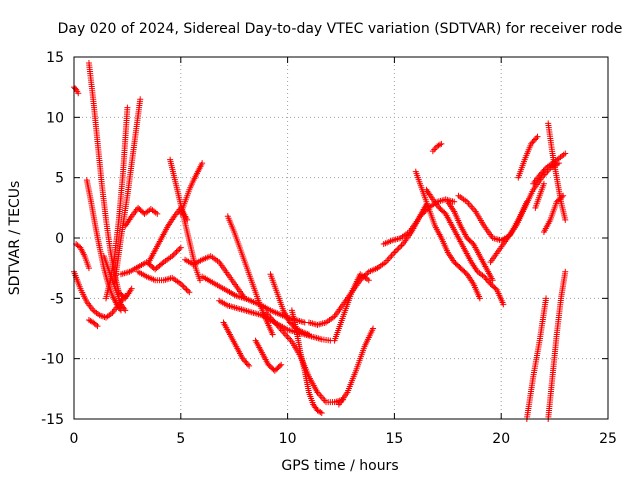 This screenshot has height=480, width=640. What do you see at coordinates (59, 179) in the screenshot?
I see `y-tick-label: 5` at bounding box center [59, 179].